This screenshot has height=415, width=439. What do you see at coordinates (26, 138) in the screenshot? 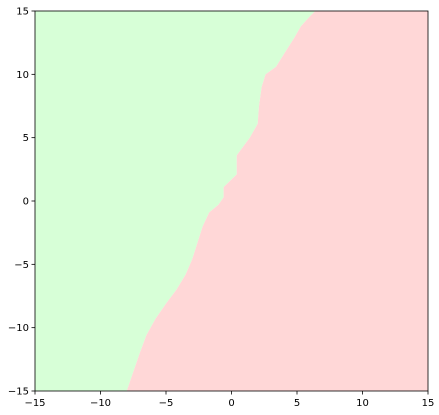
I see `y-tick-label: 5` at bounding box center [26, 138].